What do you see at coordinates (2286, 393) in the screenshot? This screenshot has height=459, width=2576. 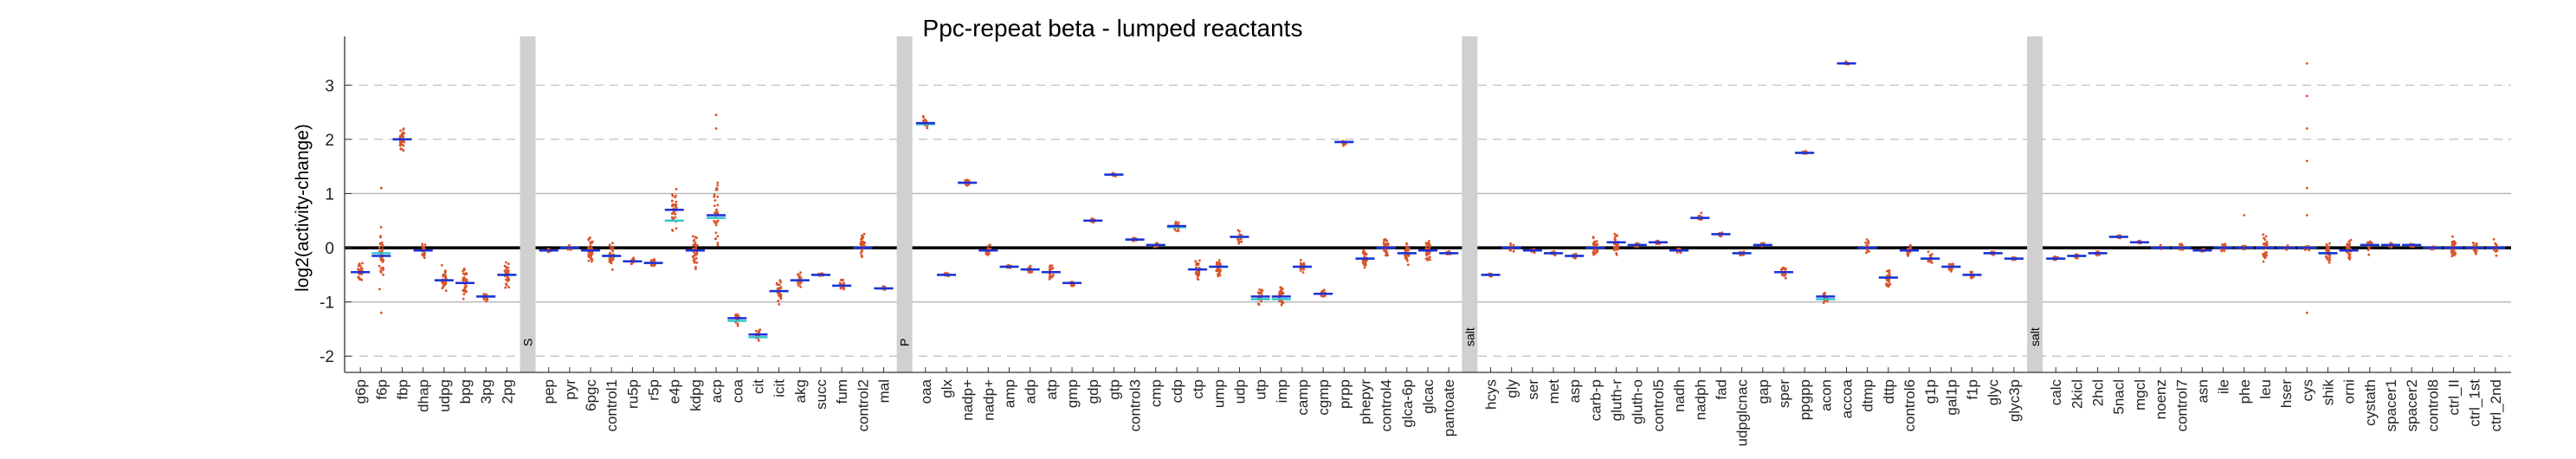 I see `x-tick-label: hser` at bounding box center [2286, 393].